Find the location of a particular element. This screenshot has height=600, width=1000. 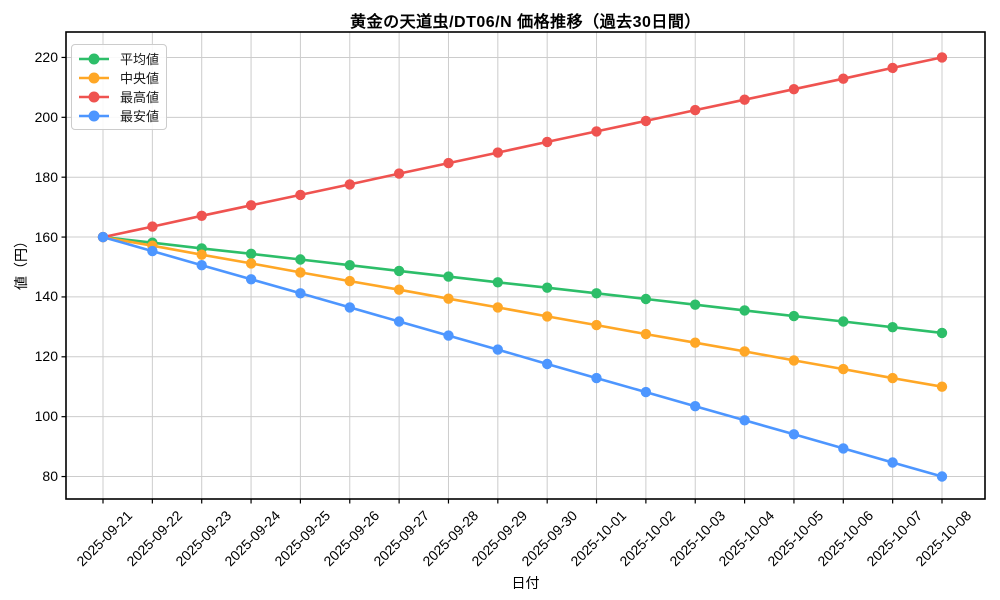

legend-label-average: 平均値 is located at coordinates (140, 59).